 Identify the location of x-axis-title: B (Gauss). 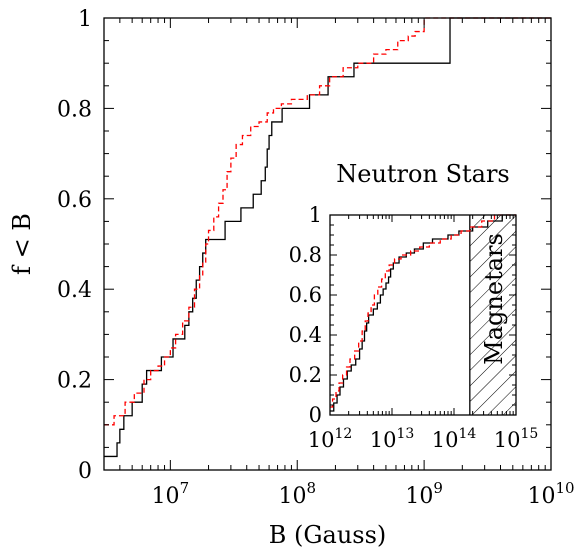
(328, 535).